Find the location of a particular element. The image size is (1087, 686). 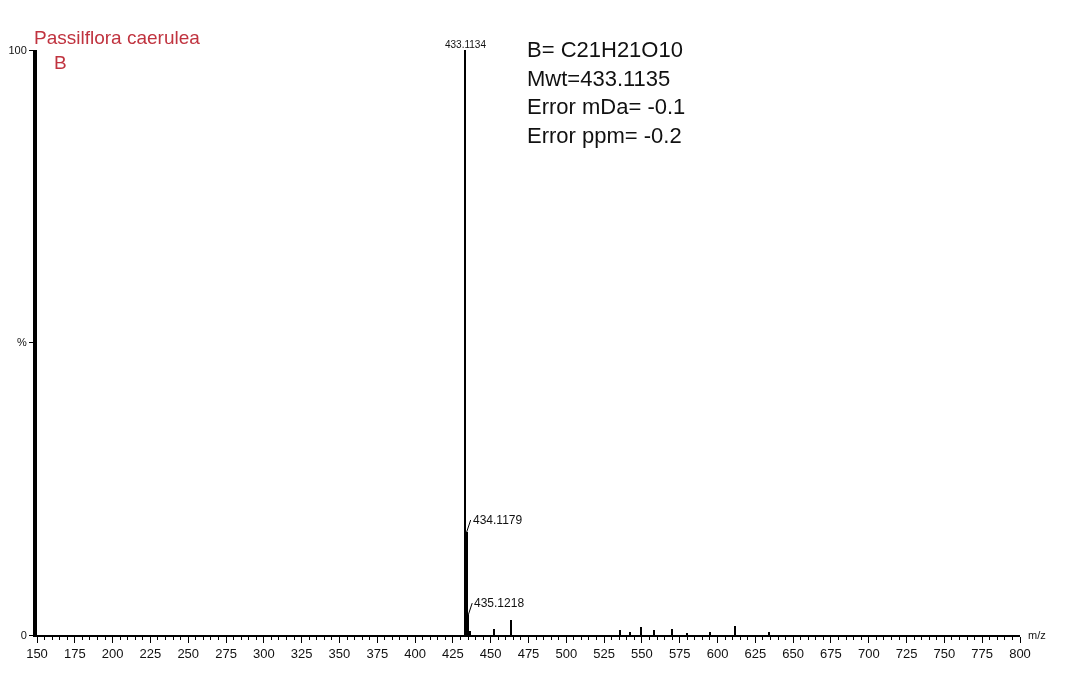

x-tick-label: 500 is located at coordinates (566, 654).